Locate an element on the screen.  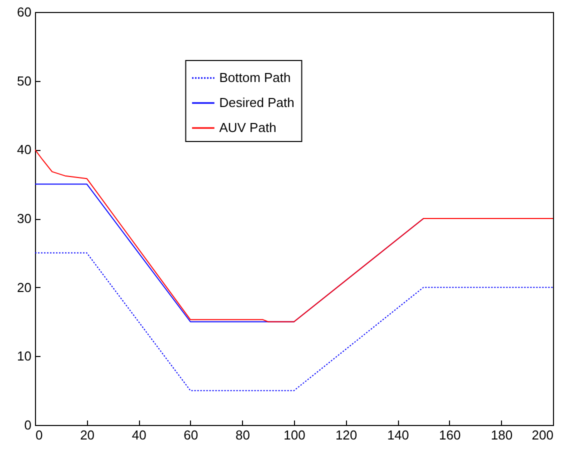
y-tick-label: 0 is located at coordinates (28, 425).